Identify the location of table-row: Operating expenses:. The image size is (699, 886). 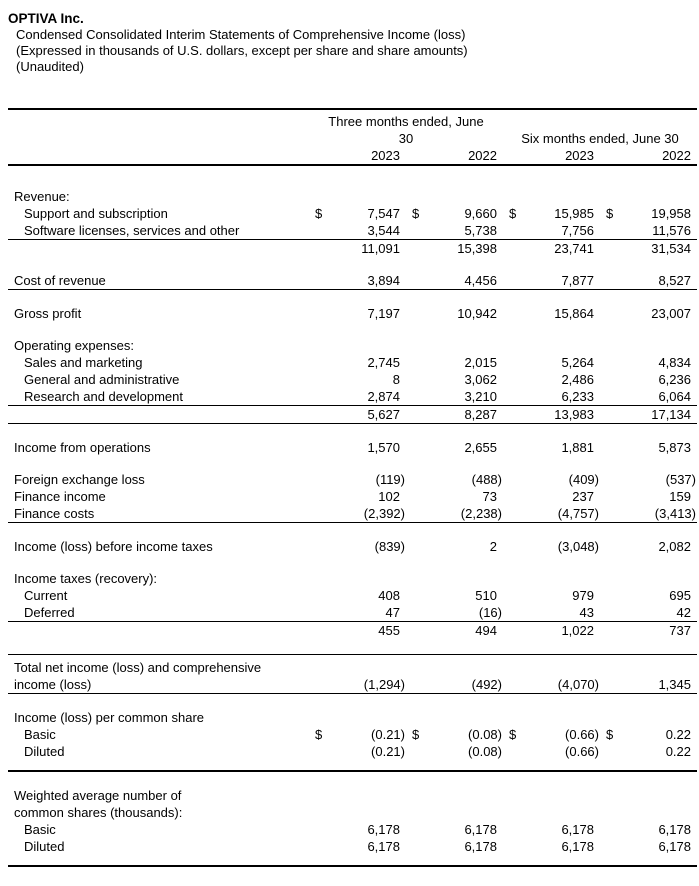
(352, 345).